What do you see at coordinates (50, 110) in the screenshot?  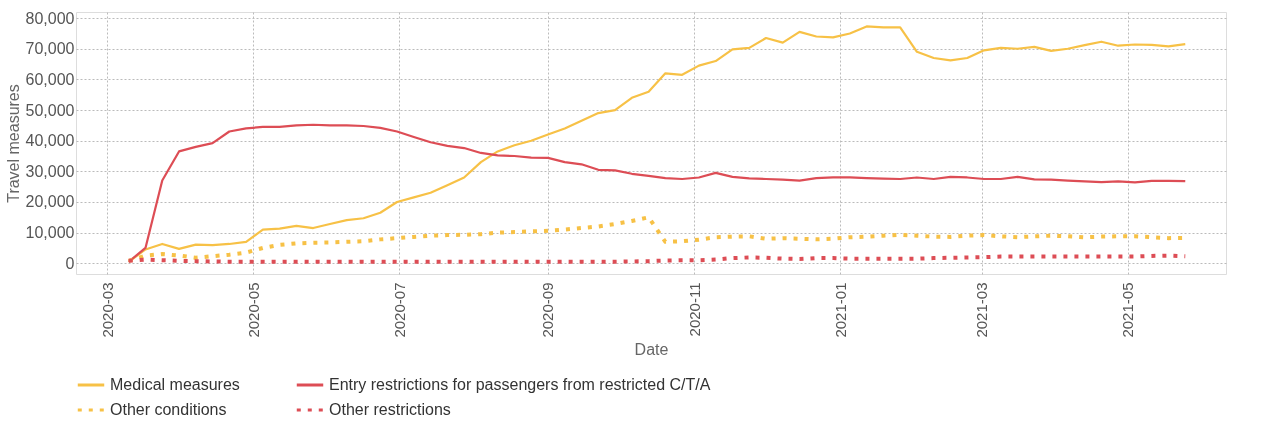 I see `y-tick-label: 50,000` at bounding box center [50, 110].